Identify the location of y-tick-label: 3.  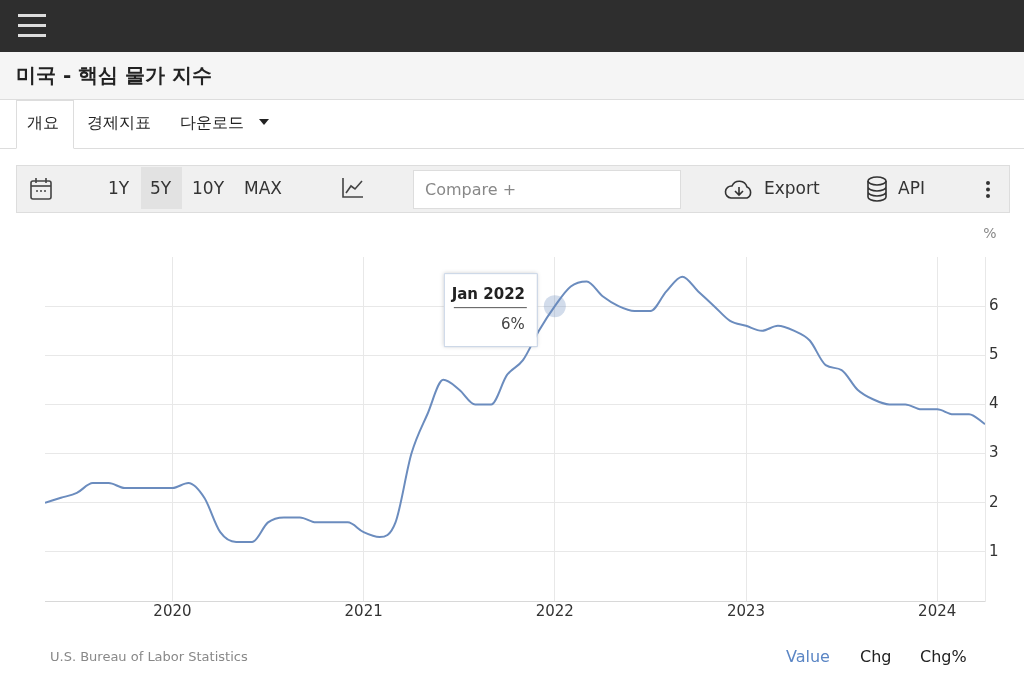
(994, 452).